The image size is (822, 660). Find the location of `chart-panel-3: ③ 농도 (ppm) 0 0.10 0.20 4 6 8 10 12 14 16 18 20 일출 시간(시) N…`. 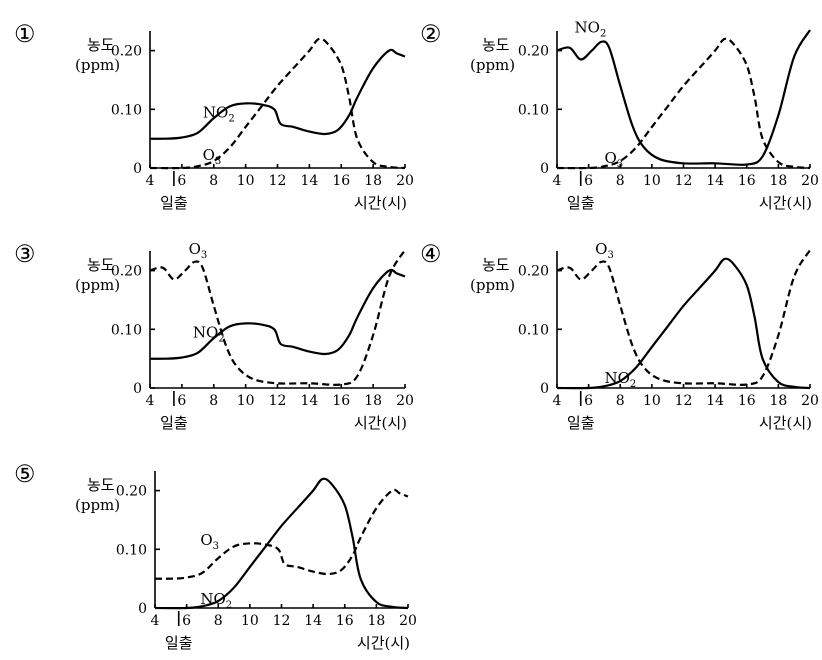

chart-panel-3: ③ 농도 (ppm) 0 0.10 0.20 4 6 8 10 12 14 16 18 20 일출 시간(시) N… is located at coordinates (214, 336).